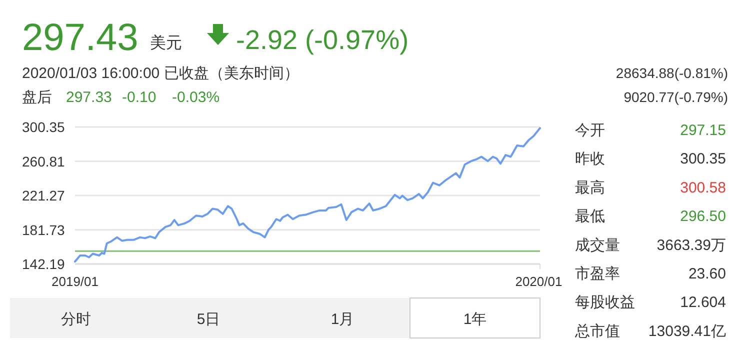 This screenshot has height=345, width=750. What do you see at coordinates (590, 130) in the screenshot?
I see `text: 今开` at bounding box center [590, 130].